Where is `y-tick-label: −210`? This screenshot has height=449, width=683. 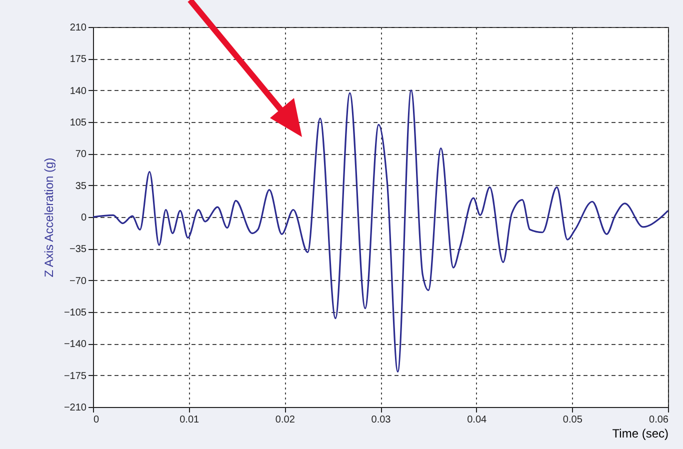
y-tick-label: −210 is located at coordinates (75, 408).